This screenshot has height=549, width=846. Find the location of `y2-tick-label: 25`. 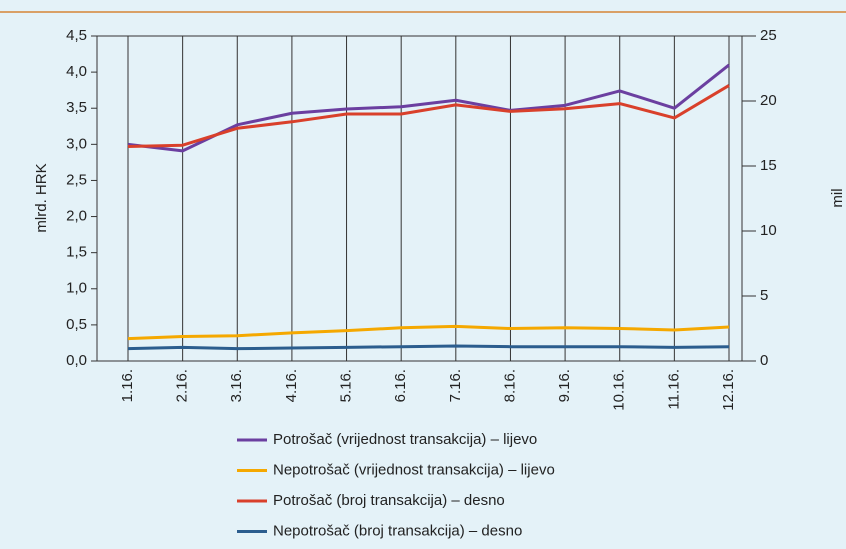

y2-tick-label: 25 is located at coordinates (768, 35).